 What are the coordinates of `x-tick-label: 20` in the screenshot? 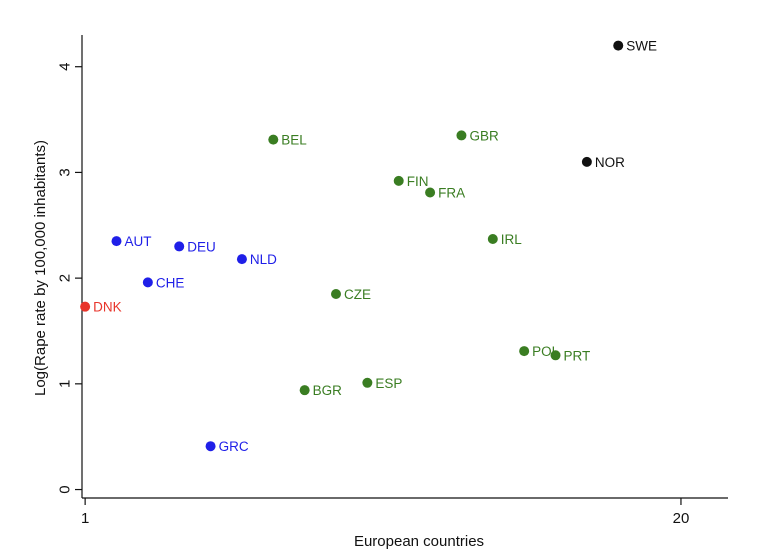 It's located at (681, 518).